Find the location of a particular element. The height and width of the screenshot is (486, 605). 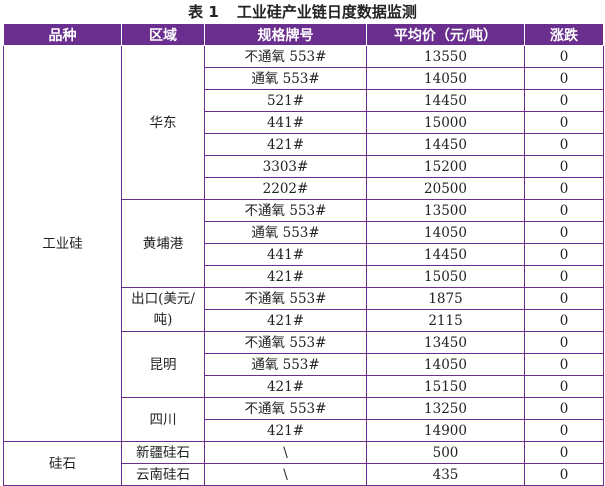

table-row: 出口(美元/吨) 不通氧 553# 1875 0 is located at coordinates (304, 309).